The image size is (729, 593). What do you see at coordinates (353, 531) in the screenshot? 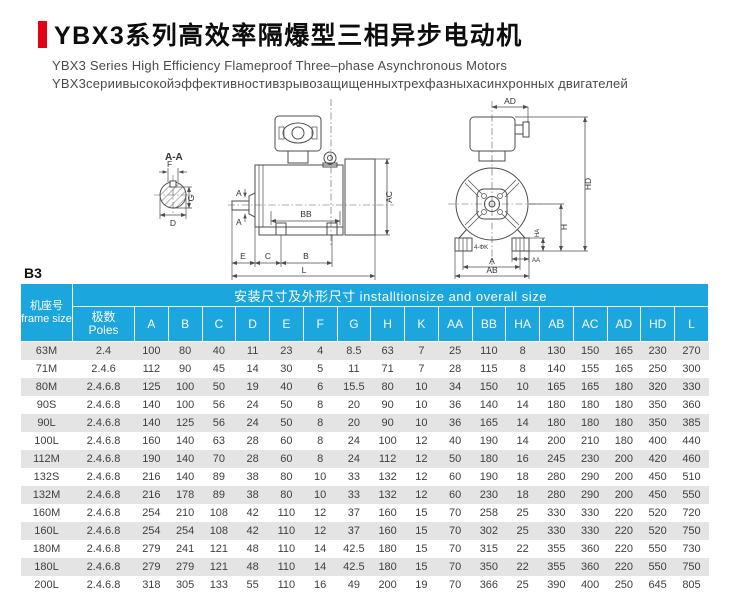
I see `dim-cell-g: 37` at bounding box center [353, 531].